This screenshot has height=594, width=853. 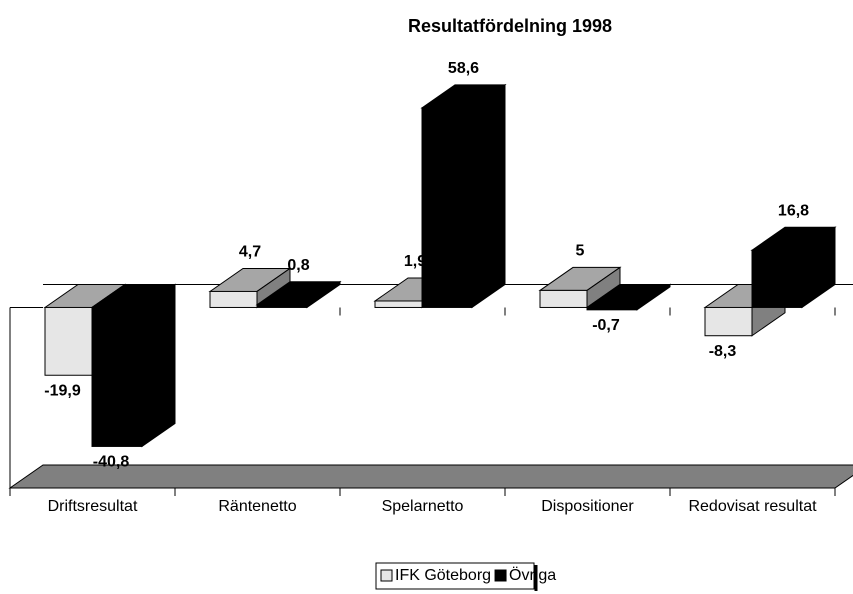 I want to click on legend: IFK Göteborg Övriga, so click(x=465, y=576).